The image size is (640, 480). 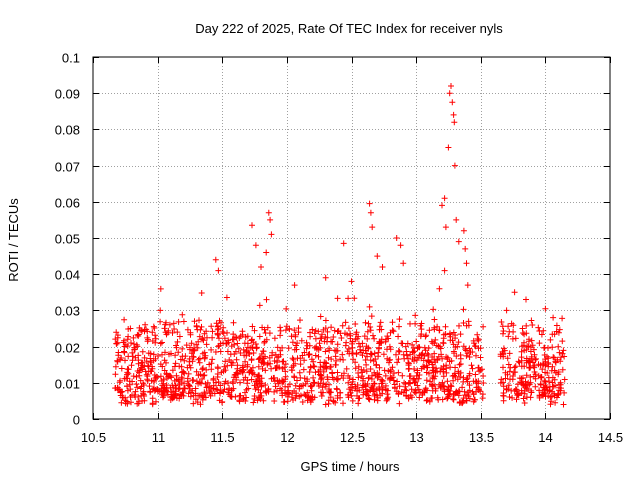 I want to click on y-tick-label: 0.04, so click(x=67, y=275).